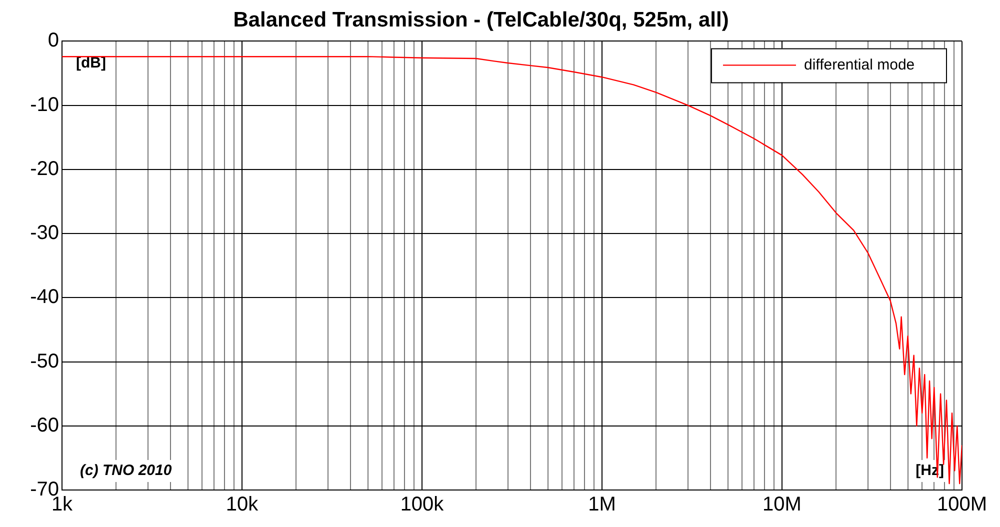 The image size is (1000, 527). Describe the element at coordinates (44, 297) in the screenshot. I see `y-tick-label: -40` at that location.